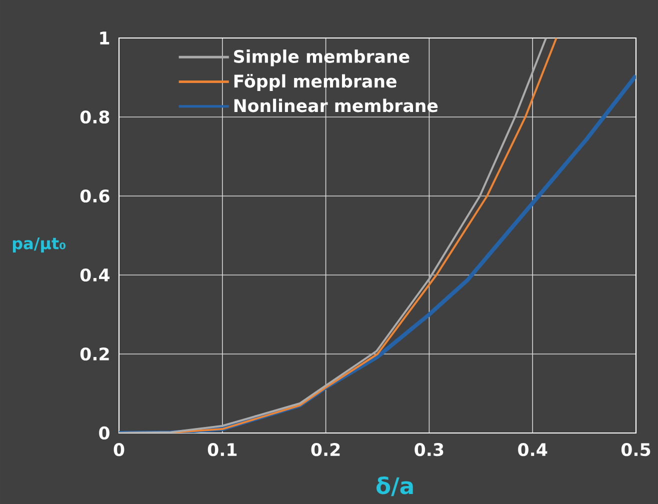 Image resolution: width=658 pixels, height=504 pixels. I want to click on x-tick-label: 0, so click(119, 449).